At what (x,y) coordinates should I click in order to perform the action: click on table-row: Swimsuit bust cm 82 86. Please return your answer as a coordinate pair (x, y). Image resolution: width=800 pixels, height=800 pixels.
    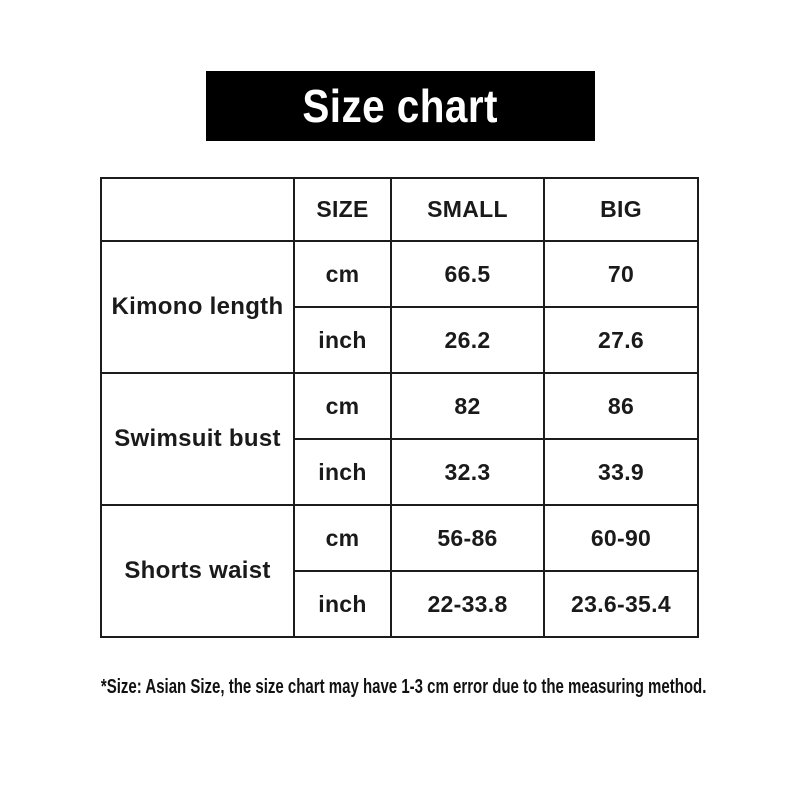
    Looking at the image, I should click on (399, 439).